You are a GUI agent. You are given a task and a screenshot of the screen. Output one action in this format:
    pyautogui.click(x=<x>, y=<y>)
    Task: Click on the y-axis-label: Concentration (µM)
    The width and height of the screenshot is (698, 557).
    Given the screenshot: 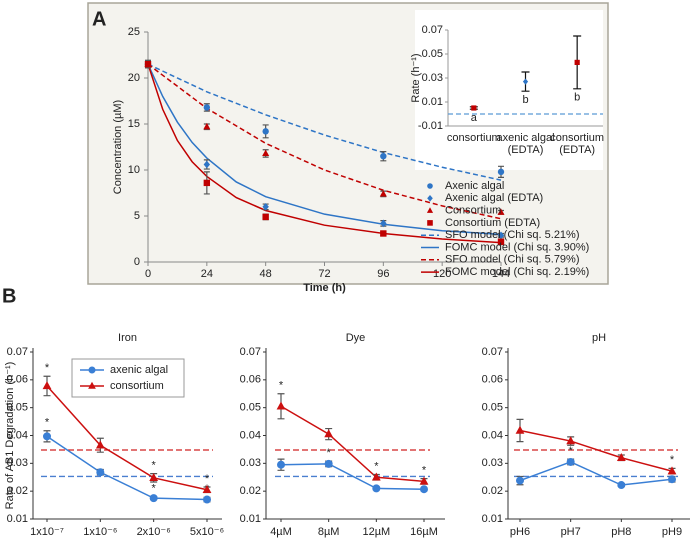 What is the action you would take?
    pyautogui.click(x=118, y=147)
    